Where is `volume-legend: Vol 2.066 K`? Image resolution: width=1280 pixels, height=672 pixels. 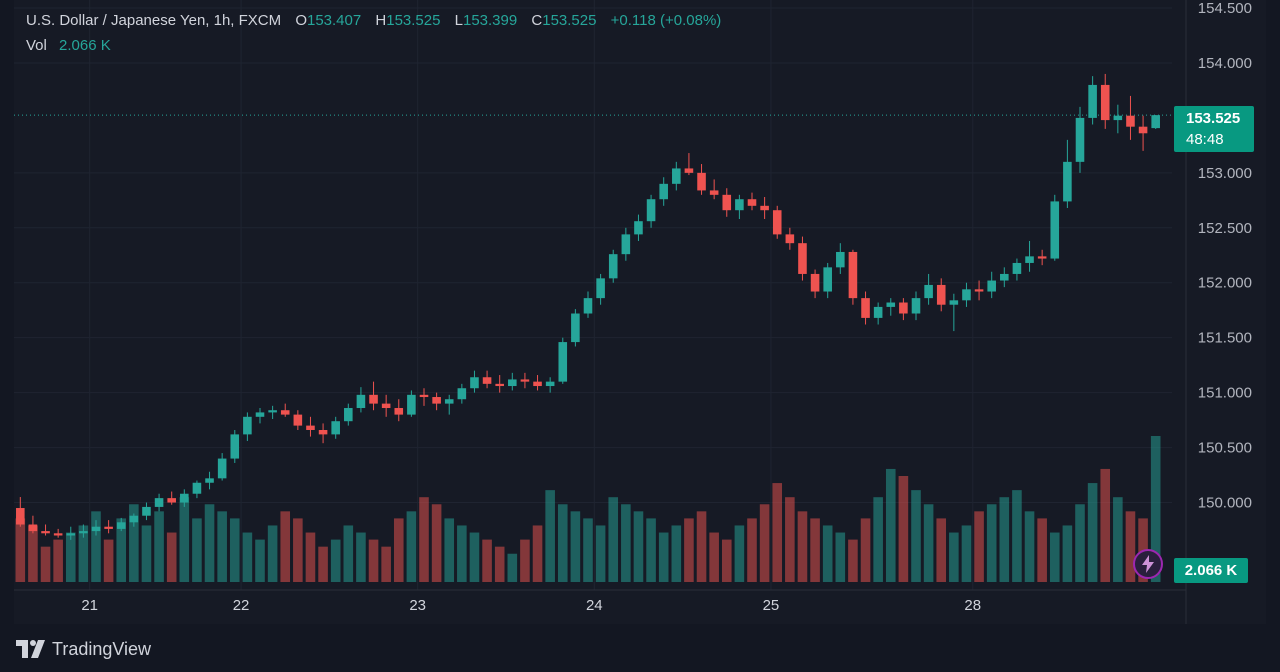 volume-legend: Vol 2.066 K is located at coordinates (68, 45).